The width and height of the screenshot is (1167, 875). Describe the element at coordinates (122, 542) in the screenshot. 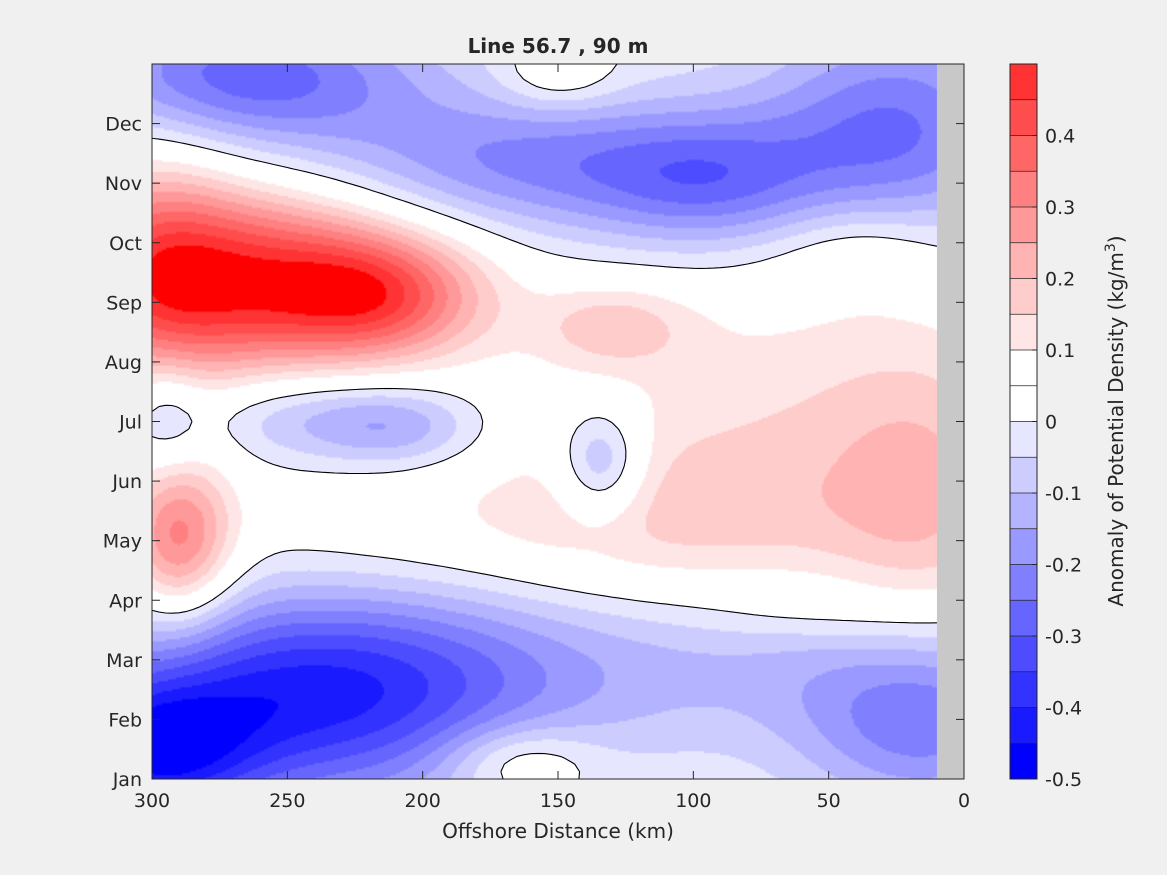

I see `y-tick-label: May` at that location.